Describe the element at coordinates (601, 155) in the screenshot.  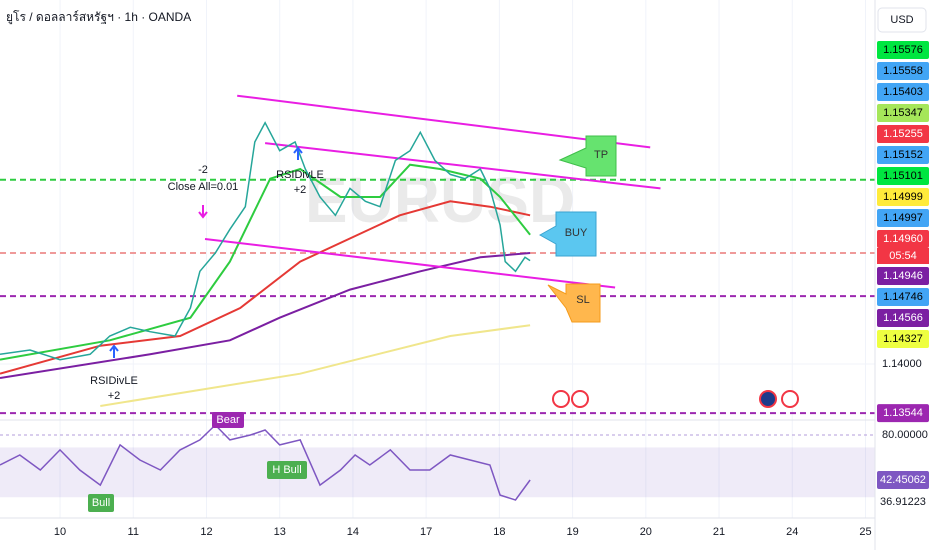
I see `tp-label: TP` at that location.